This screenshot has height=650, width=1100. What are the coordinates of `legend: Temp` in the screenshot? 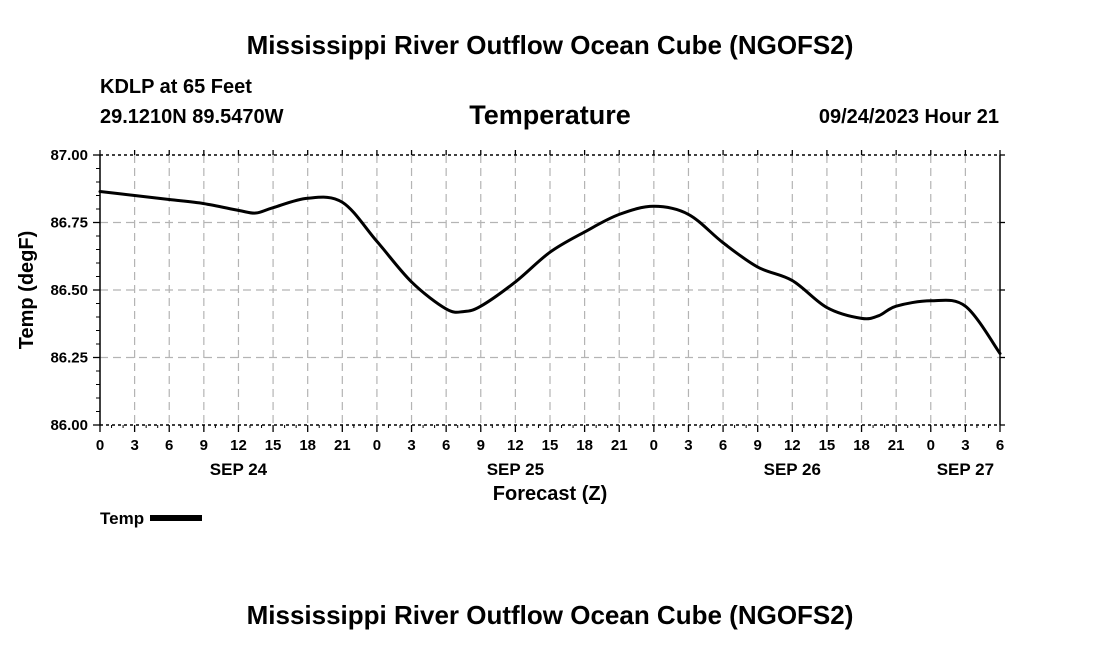 It's located at (151, 519).